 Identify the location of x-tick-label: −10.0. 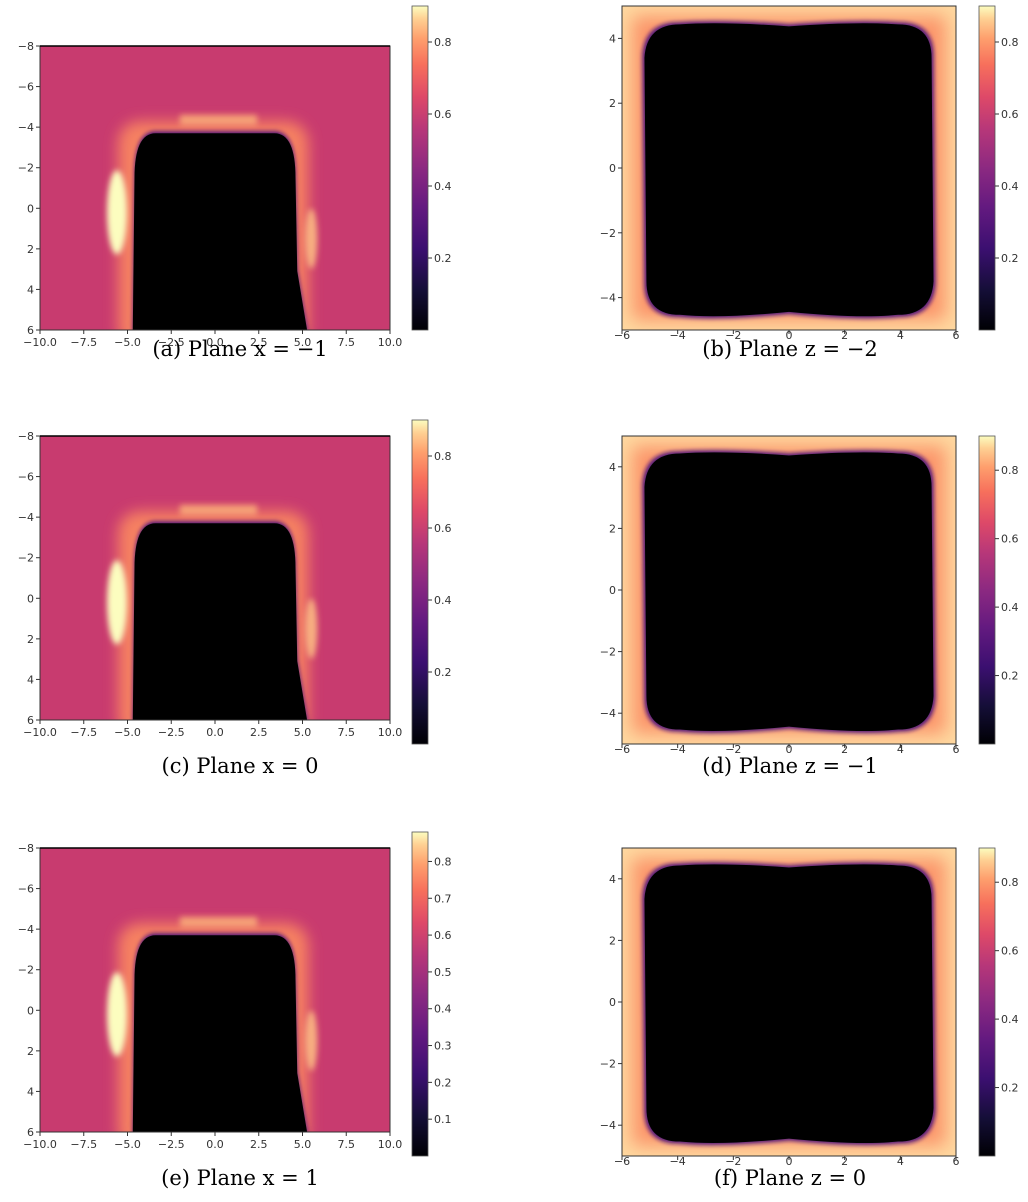
(40, 342).